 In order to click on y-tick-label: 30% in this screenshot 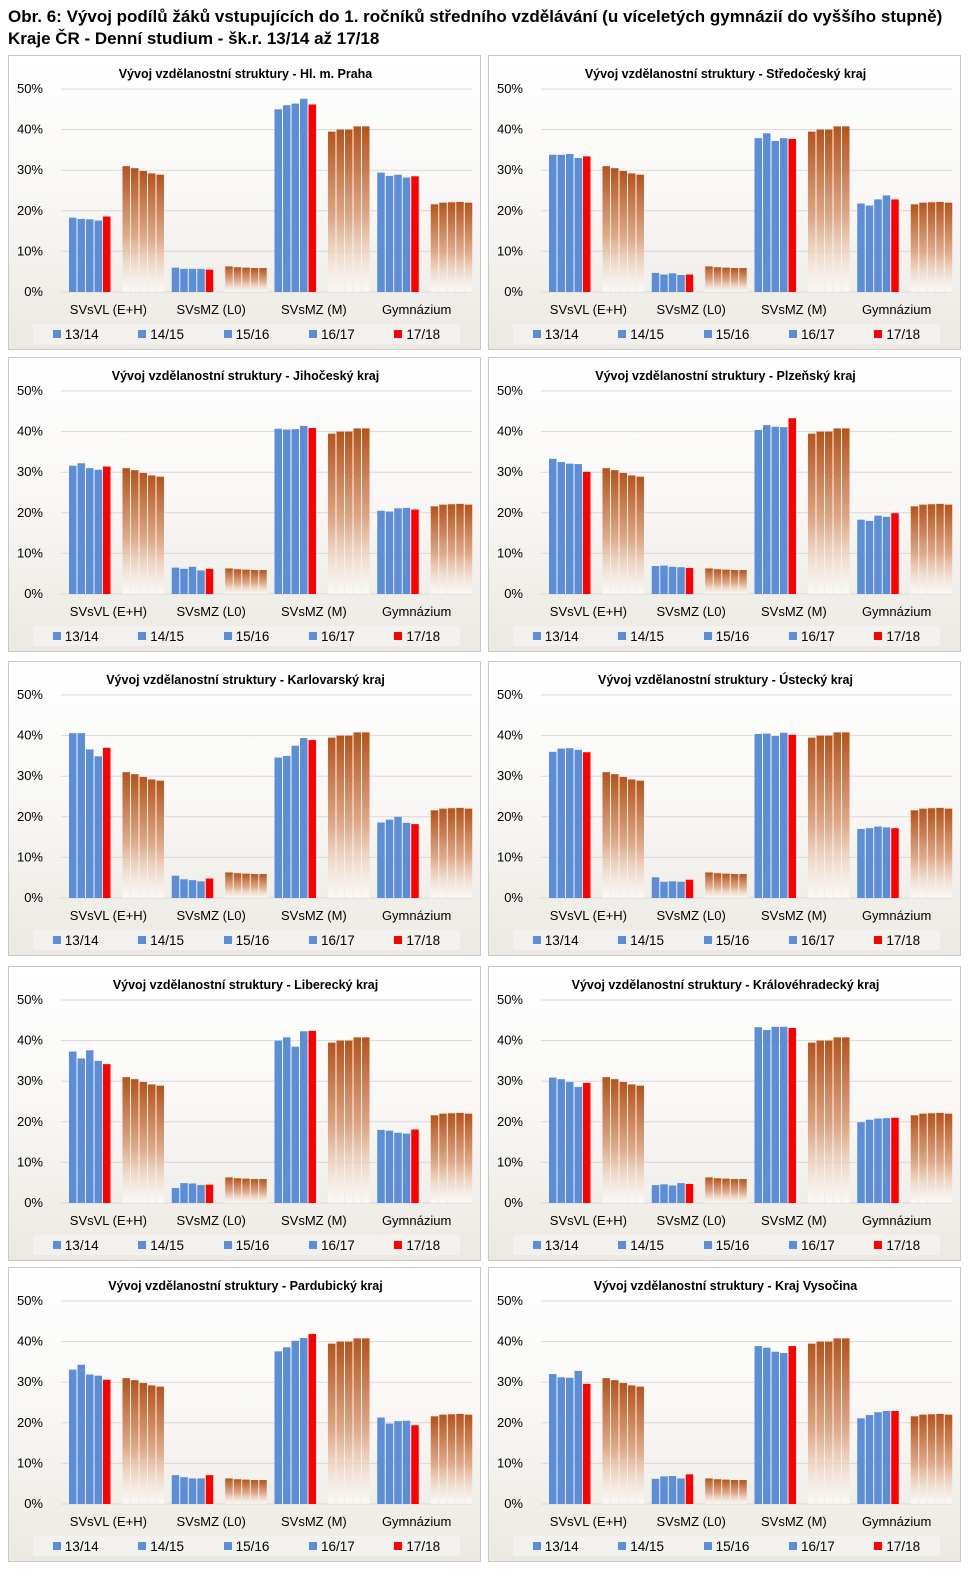, I will do `click(30, 471)`.